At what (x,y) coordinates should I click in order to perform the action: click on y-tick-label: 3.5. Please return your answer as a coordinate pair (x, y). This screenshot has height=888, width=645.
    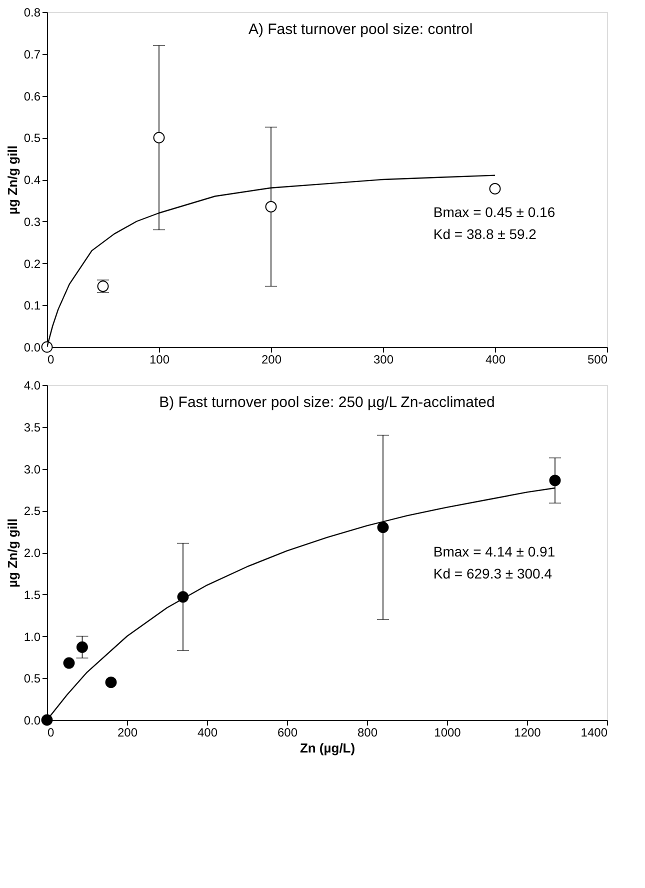
    Looking at the image, I should click on (32, 427).